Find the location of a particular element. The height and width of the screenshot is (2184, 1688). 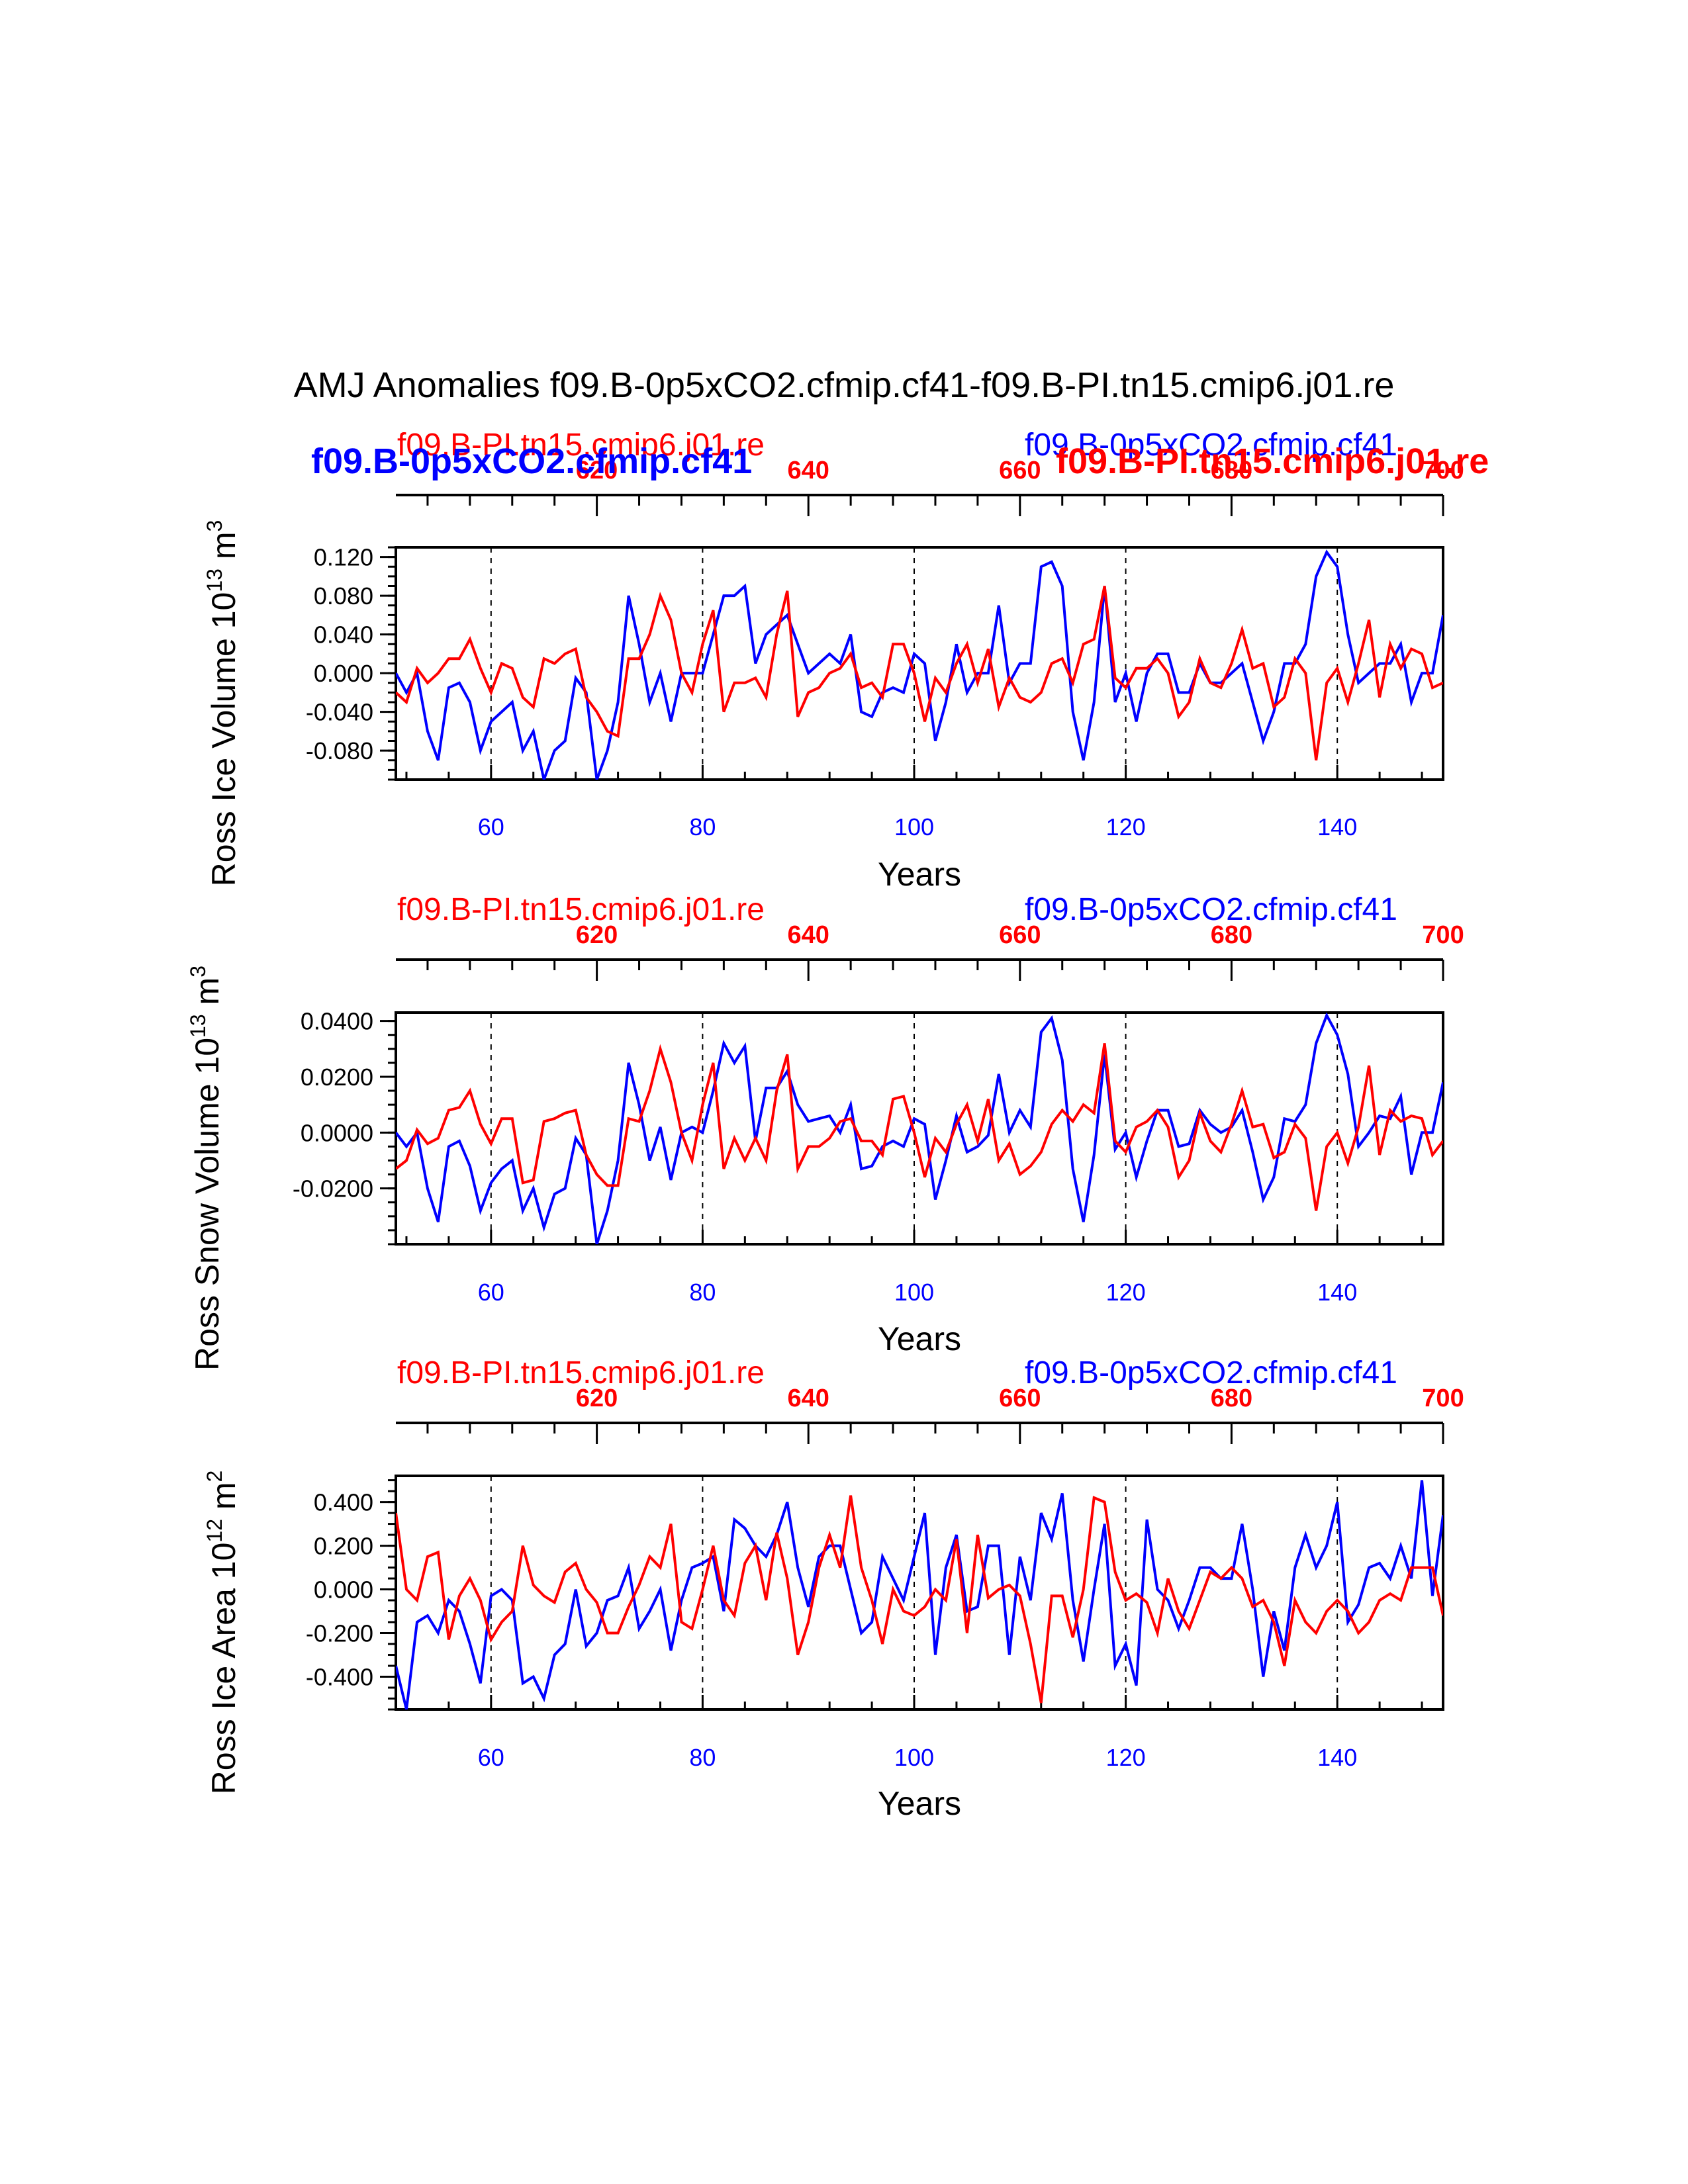

y-tick-label: 0.0000 is located at coordinates (337, 1132).